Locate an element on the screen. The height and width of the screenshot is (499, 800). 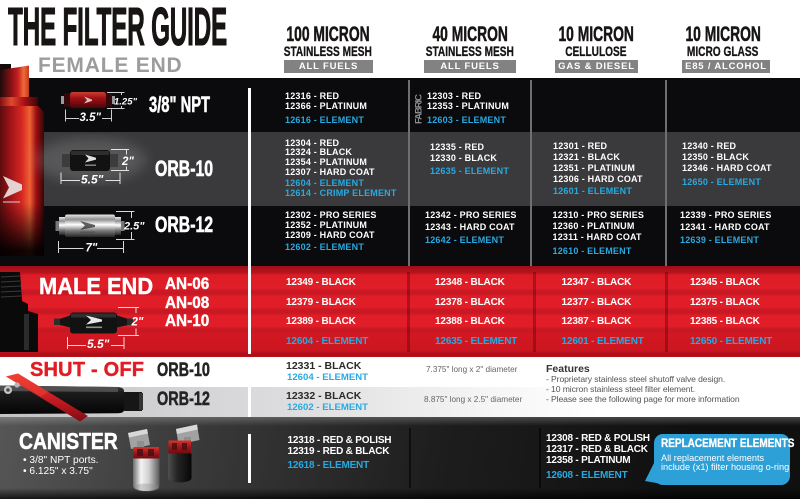
svg-text: 7" is located at coordinates (92, 249).